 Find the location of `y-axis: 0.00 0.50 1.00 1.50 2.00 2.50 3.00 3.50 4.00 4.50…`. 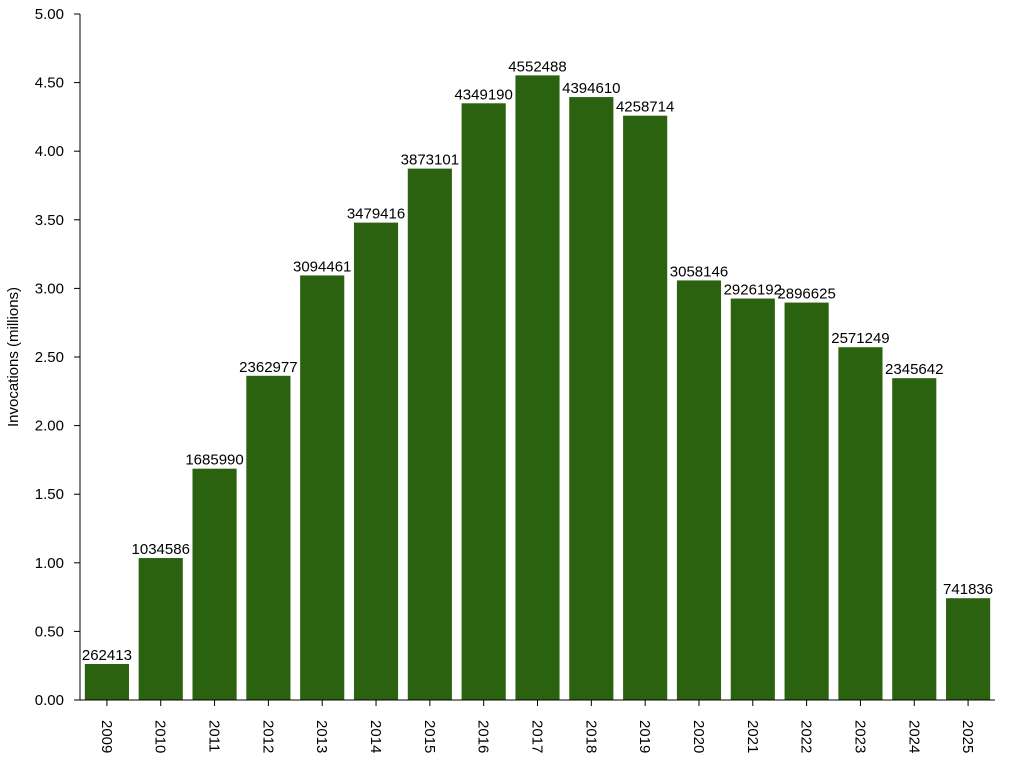

y-axis: 0.00 0.50 1.00 1.50 2.00 2.50 3.00 3.50 4.00 4.50… is located at coordinates (58, 357).